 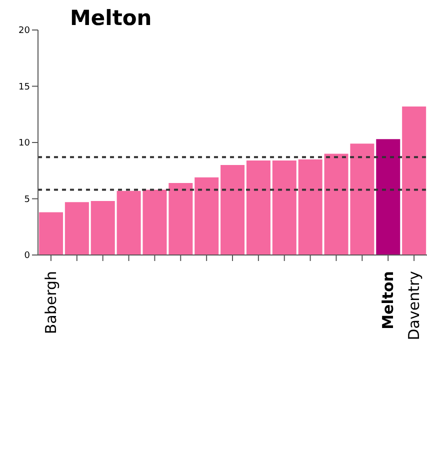 I want to click on y-tick-label: 5, so click(x=27, y=199).